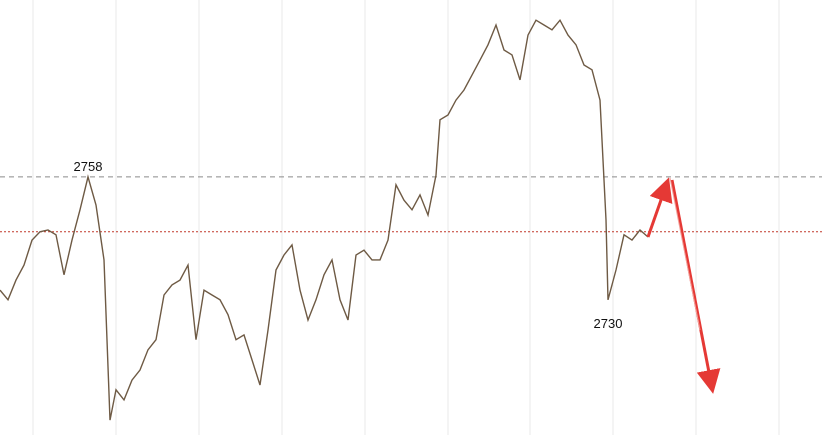  I want to click on annotation: 2758, so click(88, 166).